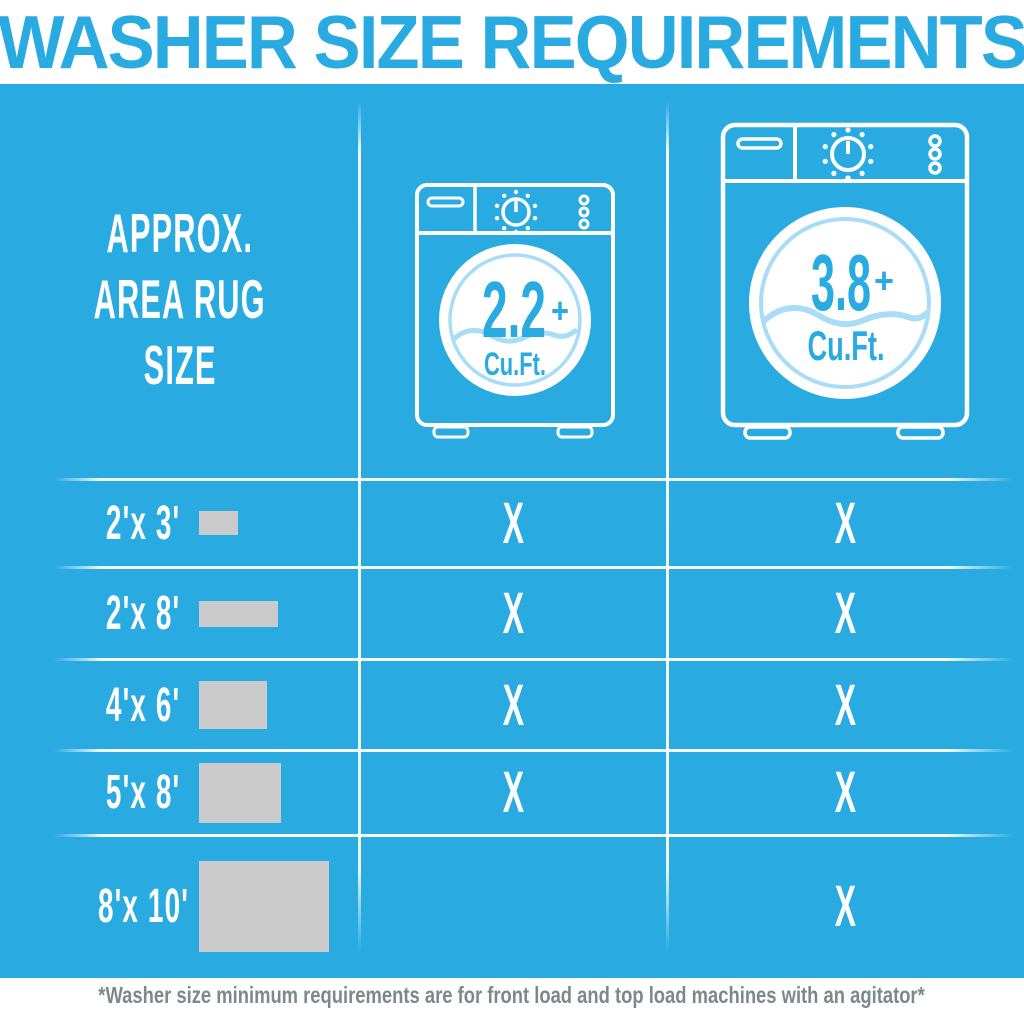 The width and height of the screenshot is (1024, 1024). Describe the element at coordinates (180, 365) in the screenshot. I see `heading-line-3: SIZE` at that location.